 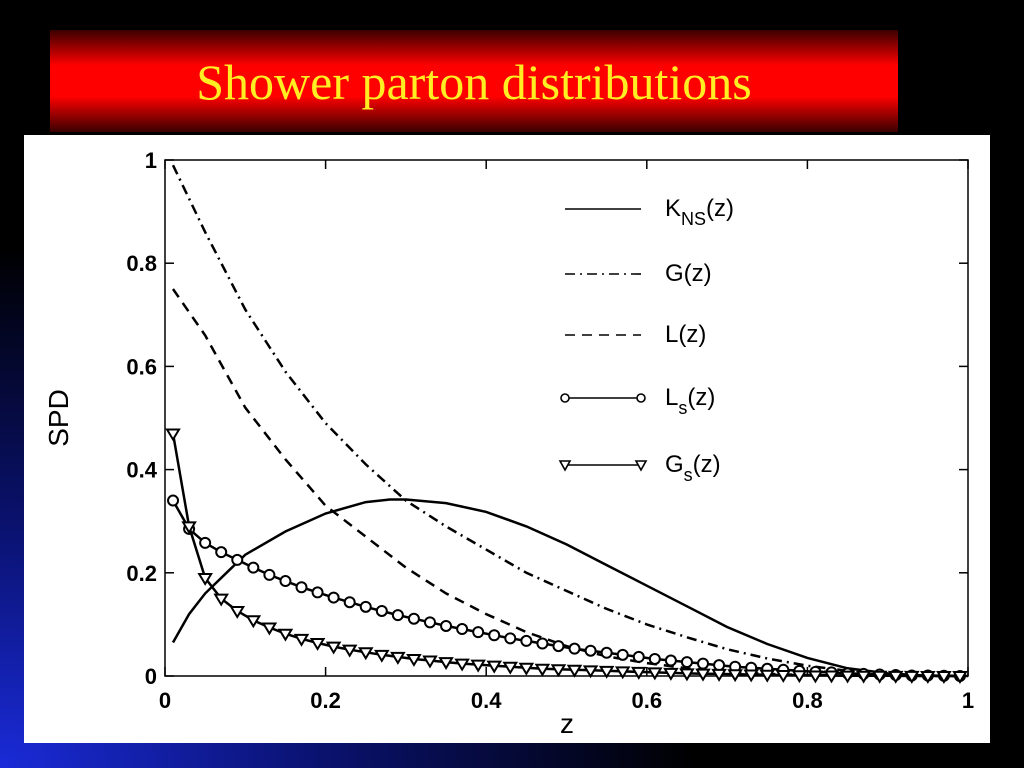 I want to click on legend: KNS(z) G(z) L(z) Ls(z) Gs(z), so click(x=646, y=340).